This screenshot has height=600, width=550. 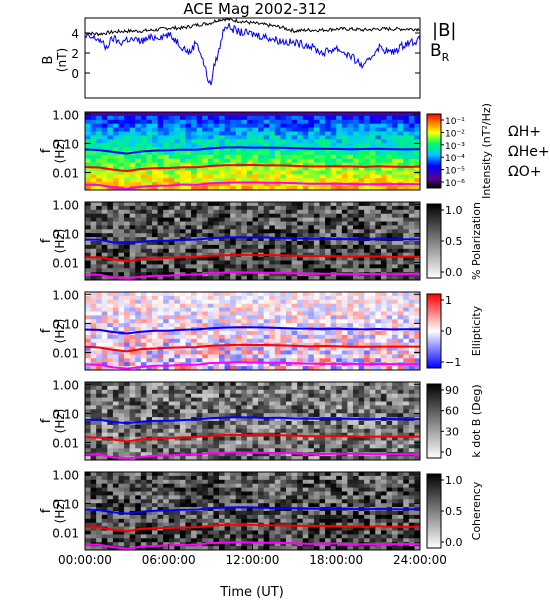 What do you see at coordinates (252, 421) in the screenshot?
I see `kdotb-frame` at bounding box center [252, 421].